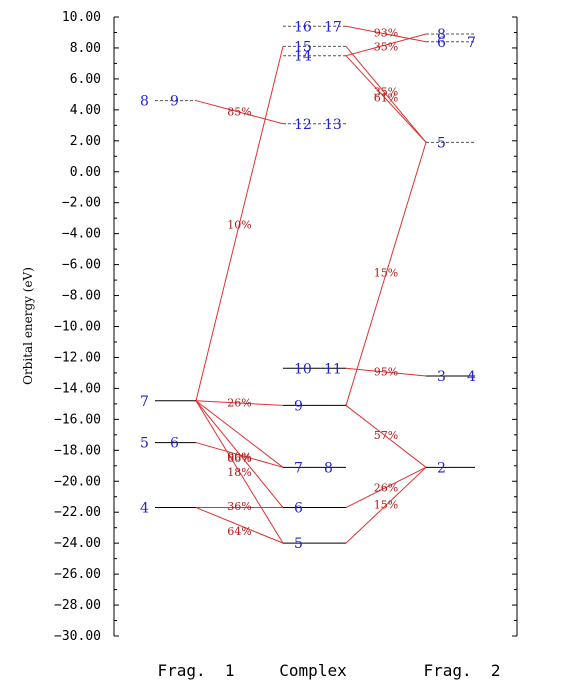 The width and height of the screenshot is (562, 697). Describe the element at coordinates (303, 57) in the screenshot. I see `orbital-label: 14` at that location.